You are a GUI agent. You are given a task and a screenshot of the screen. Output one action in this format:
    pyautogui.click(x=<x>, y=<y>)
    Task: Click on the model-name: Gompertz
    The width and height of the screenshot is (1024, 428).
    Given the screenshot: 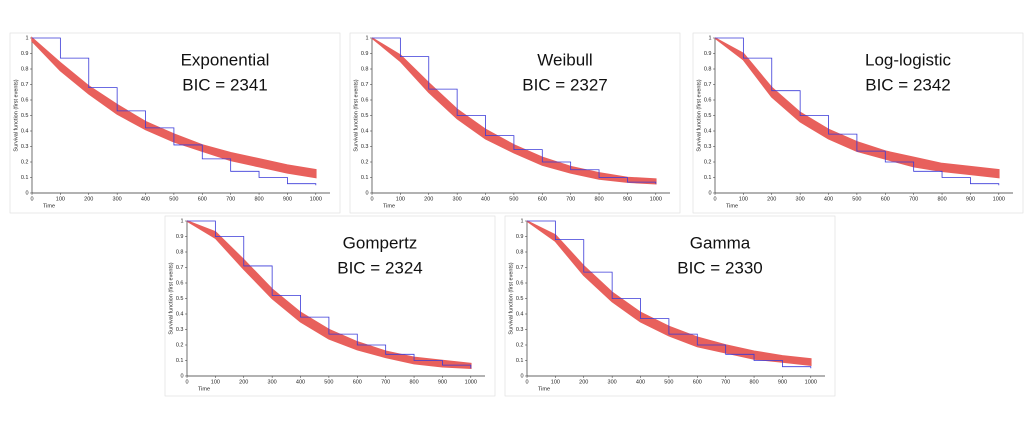 What is the action you would take?
    pyautogui.click(x=380, y=242)
    